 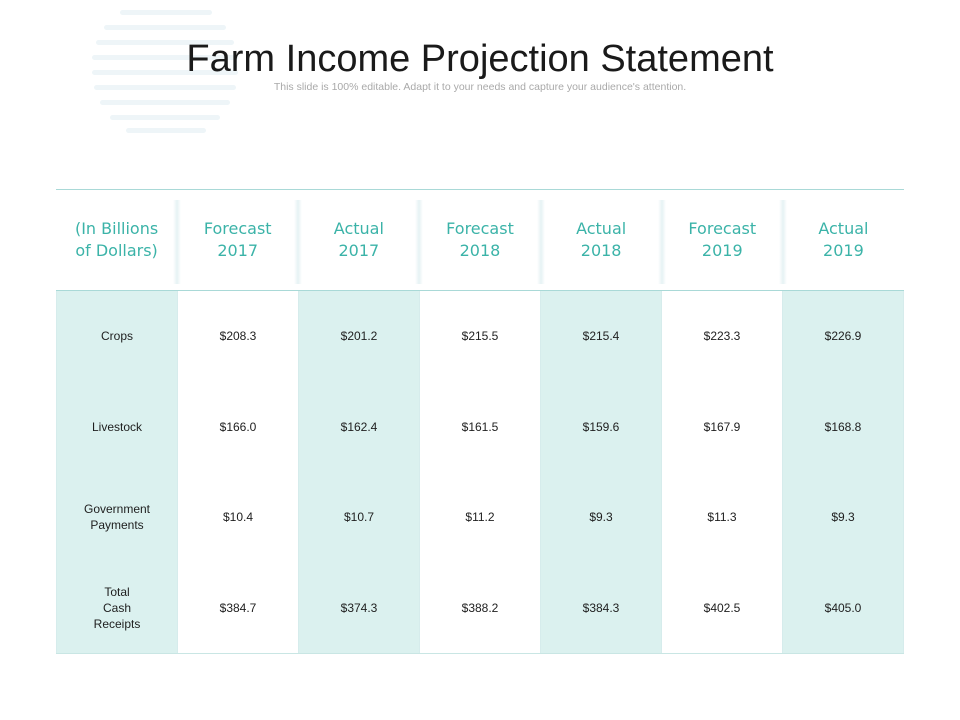 What do you see at coordinates (843, 426) in the screenshot?
I see `table-cell: $168.8` at bounding box center [843, 426].